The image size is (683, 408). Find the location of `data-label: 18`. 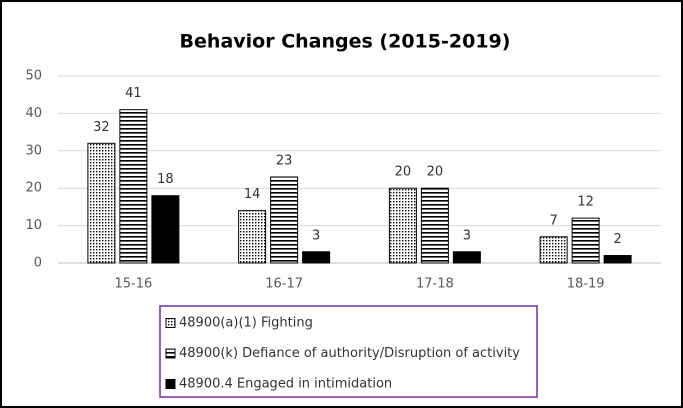

data-label: 18 is located at coordinates (165, 179).